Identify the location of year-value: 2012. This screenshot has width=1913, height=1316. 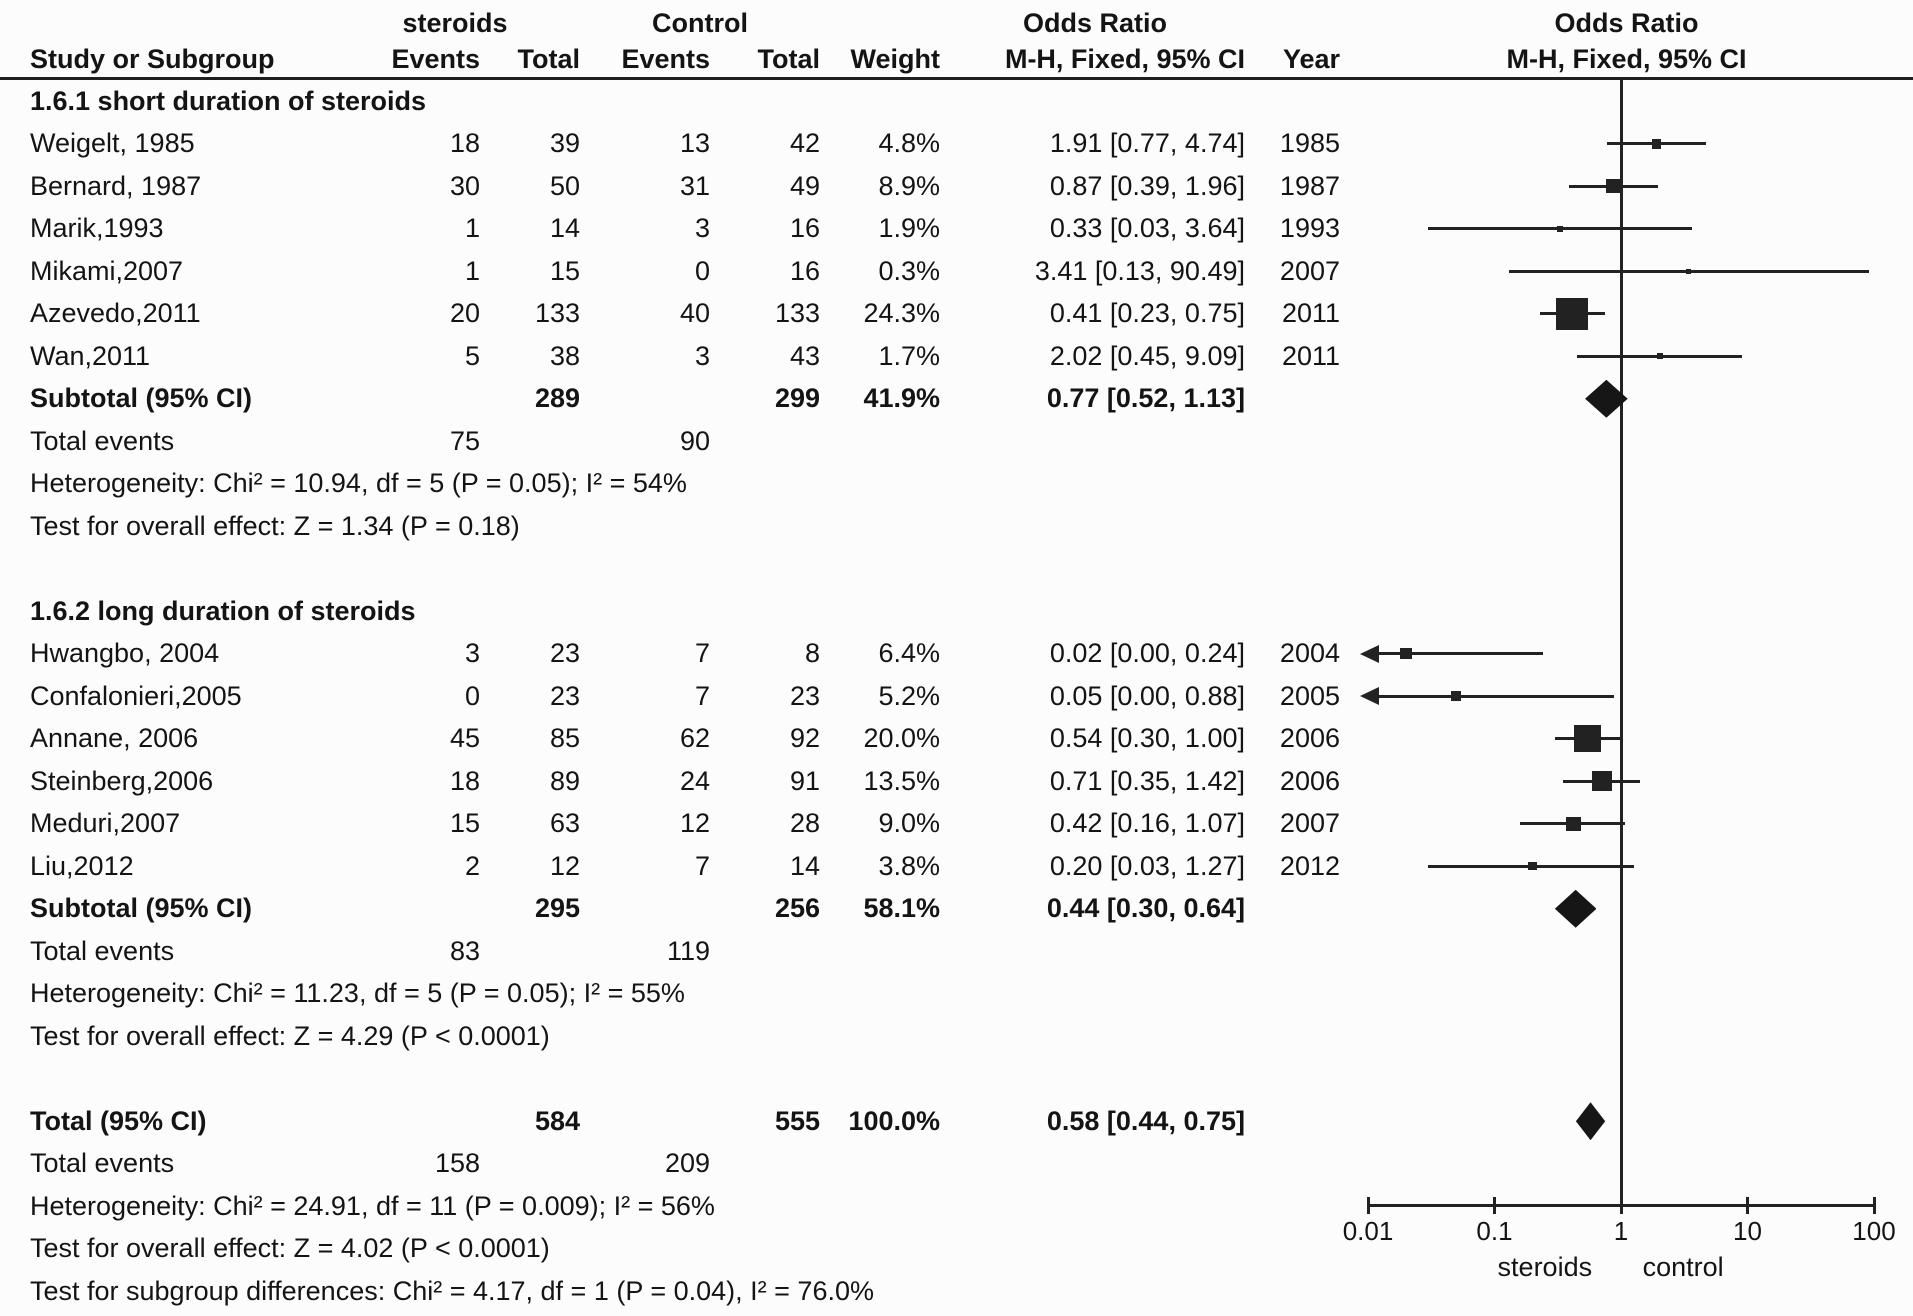
(1309, 865).